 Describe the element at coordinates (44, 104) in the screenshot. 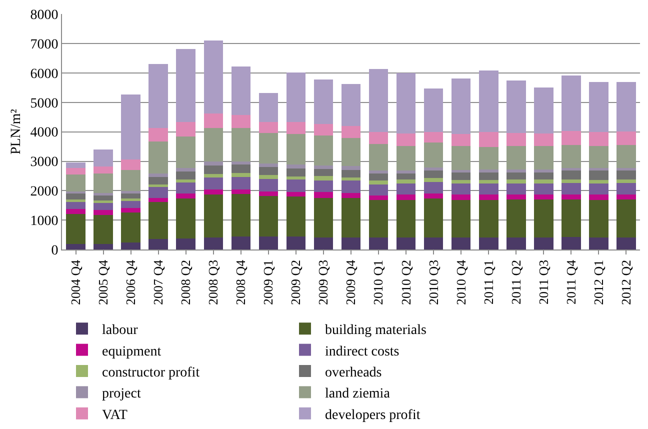

I see `y-tick-label: 5000` at that location.